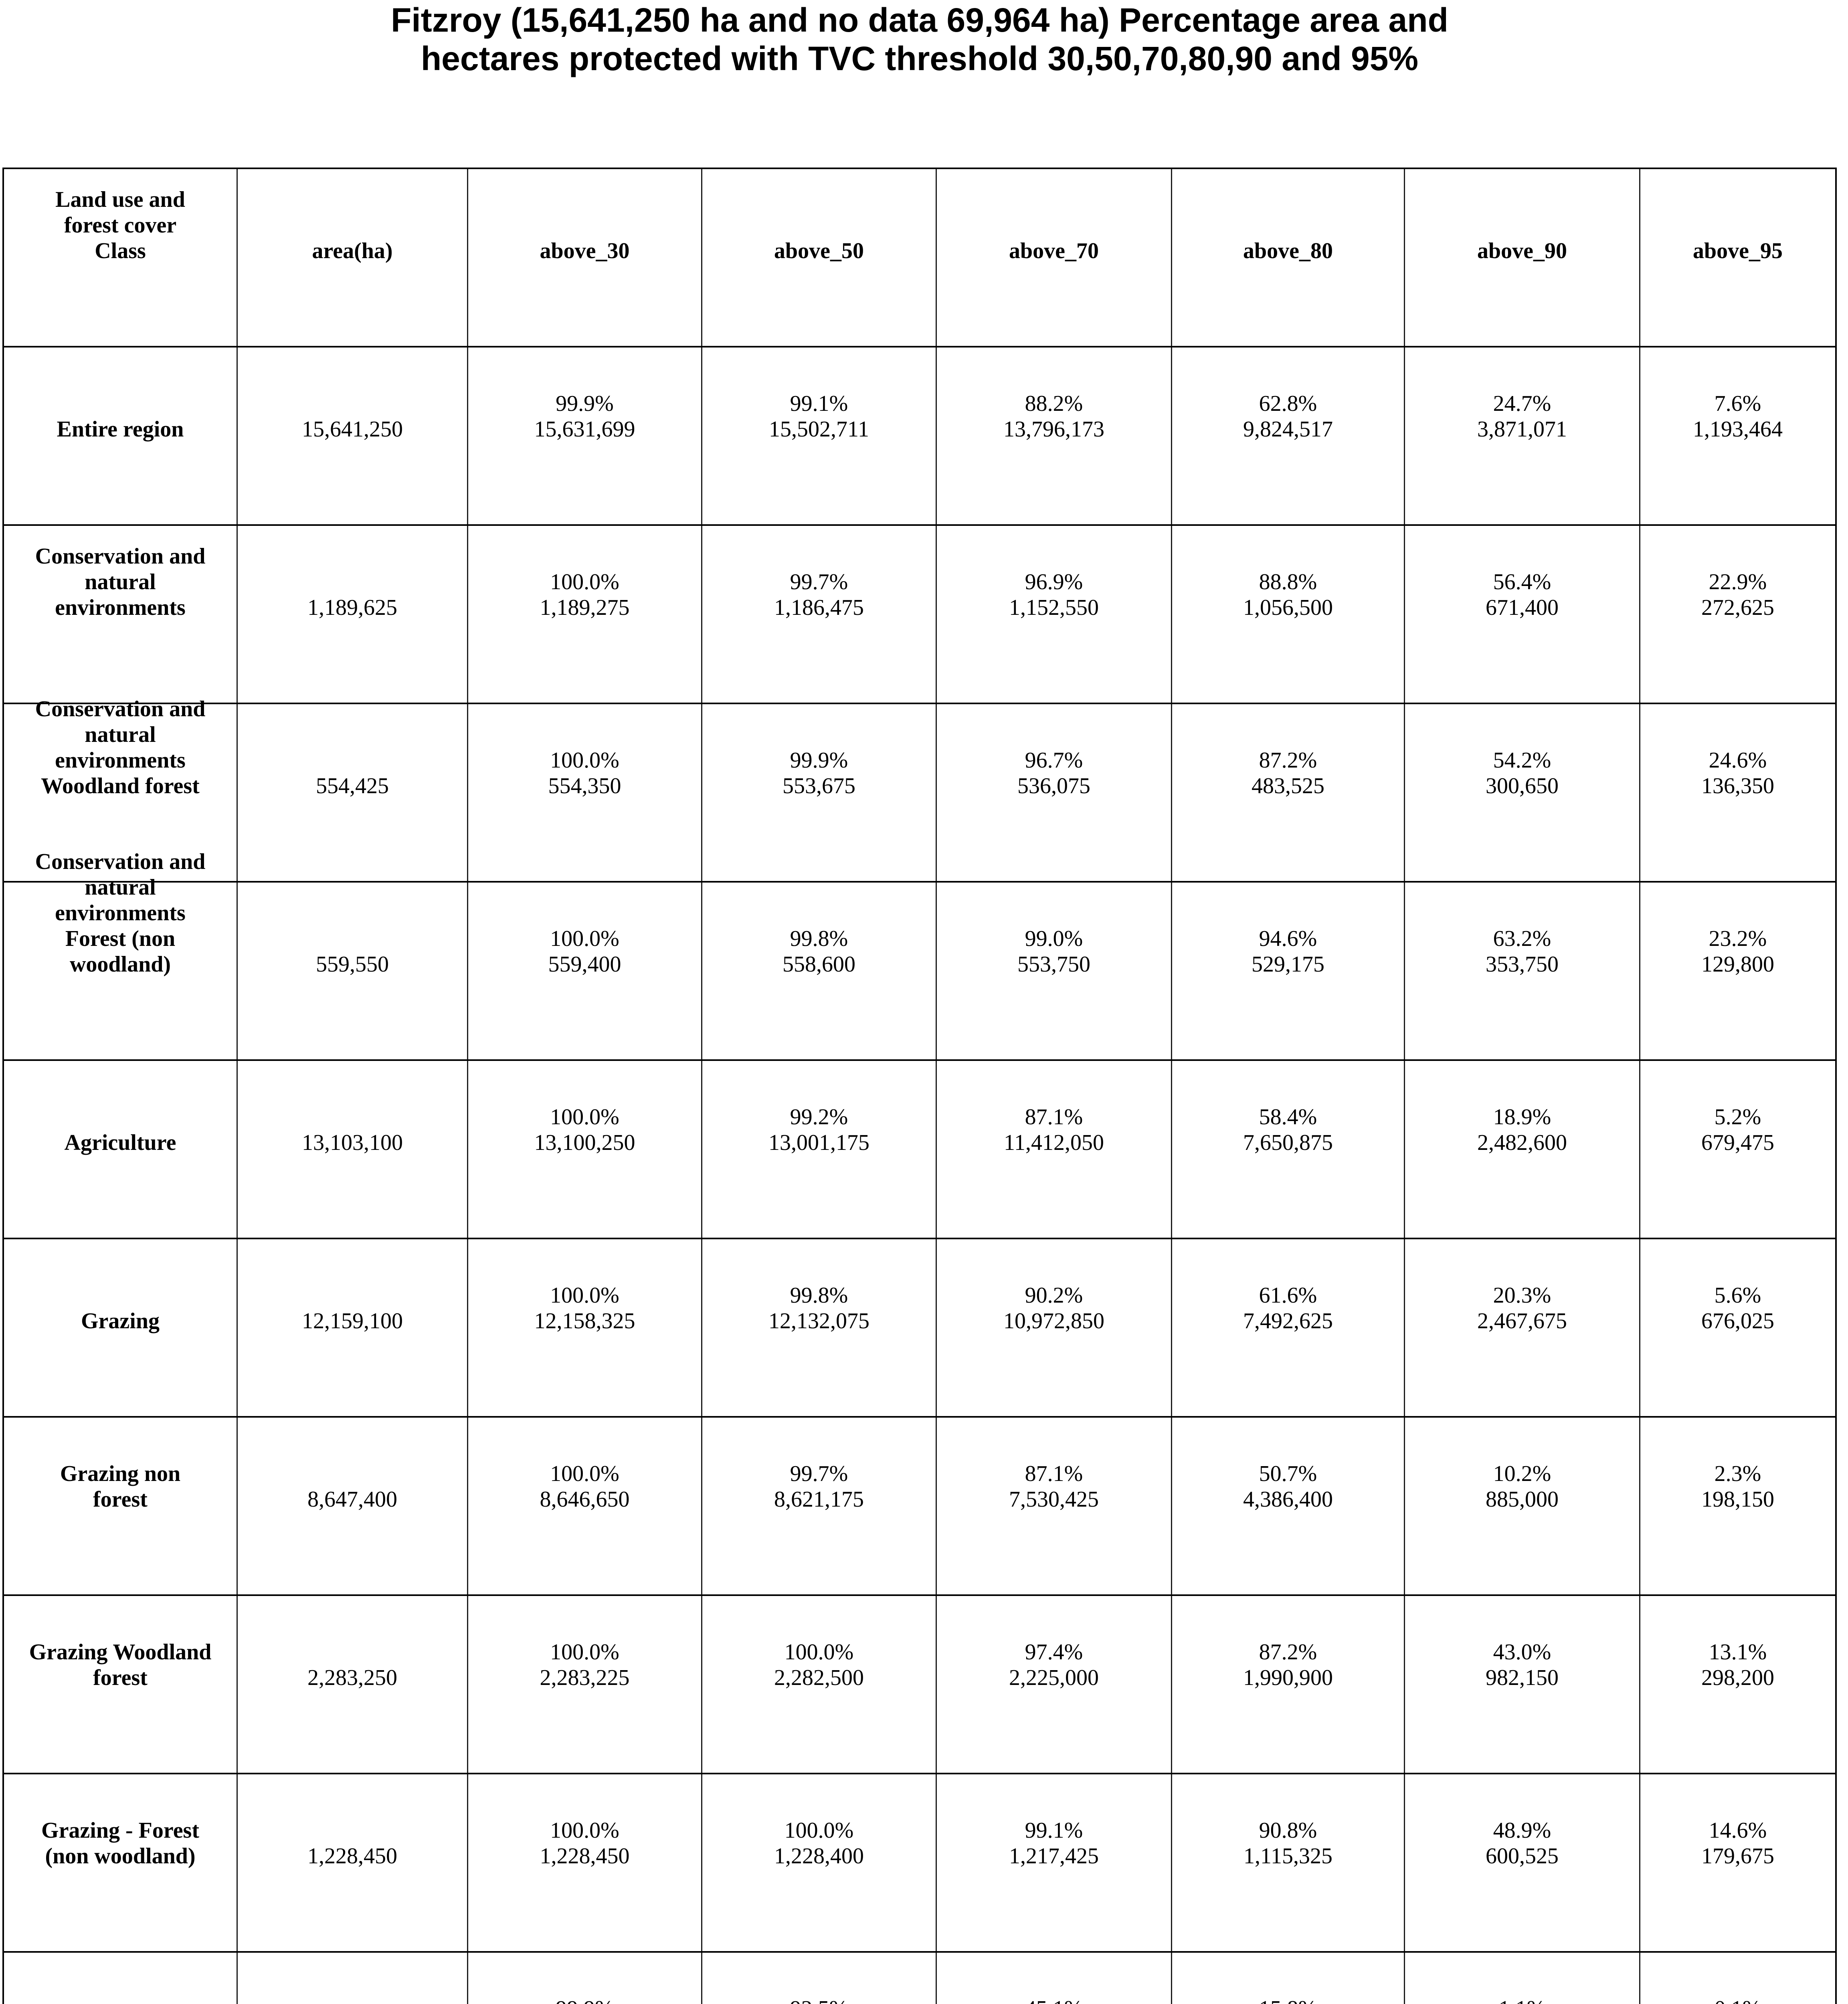  What do you see at coordinates (1054, 1296) in the screenshot?
I see `percent-value: 90.2%` at bounding box center [1054, 1296].